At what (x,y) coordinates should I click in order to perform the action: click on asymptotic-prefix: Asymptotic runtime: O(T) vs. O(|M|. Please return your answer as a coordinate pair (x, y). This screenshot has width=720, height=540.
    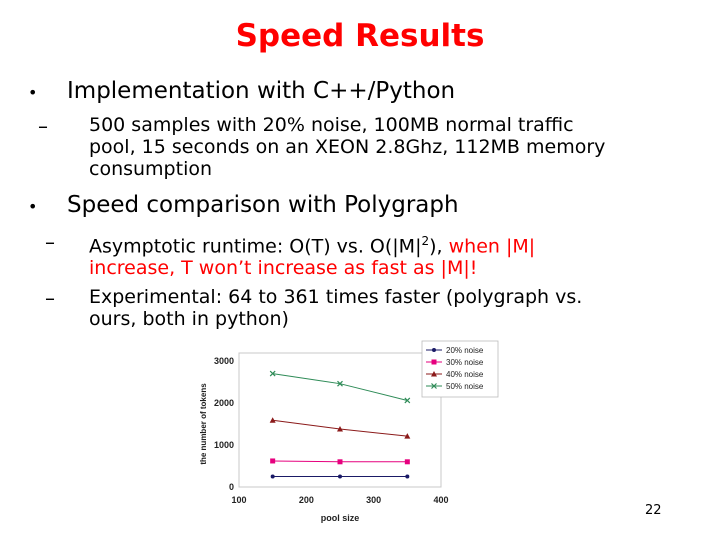
    Looking at the image, I should click on (255, 246).